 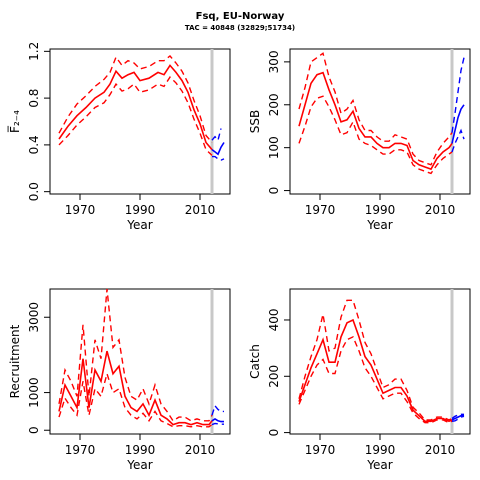 I want to click on f-ytick-label: 0.8, so click(x=34, y=98).